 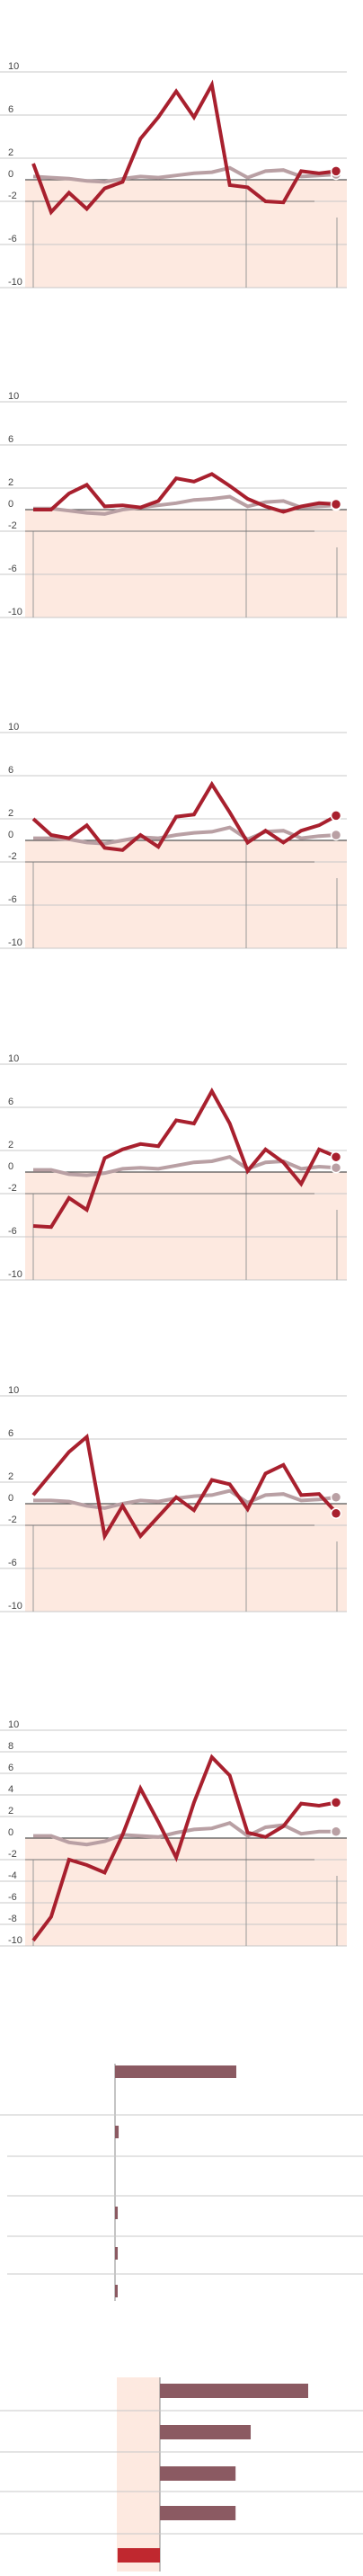 I want to click on line-chart-6: 10 8 6 4 2 0 -2 -4 -6 -8 -10, so click(x=173, y=1833).